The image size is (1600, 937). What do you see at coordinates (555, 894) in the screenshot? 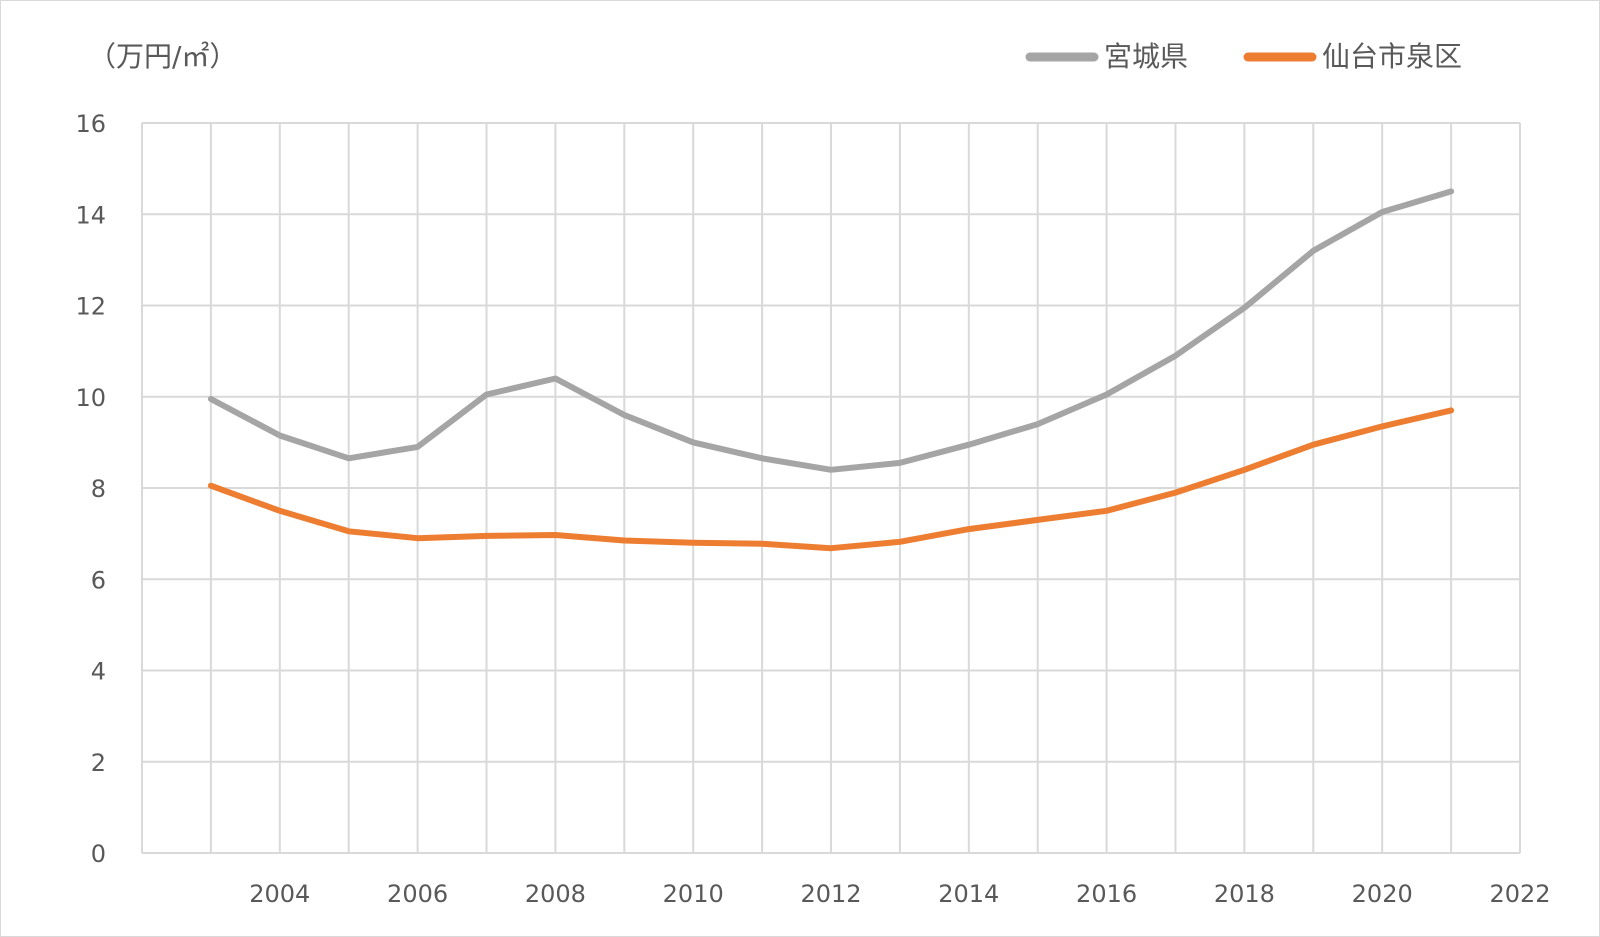
I see `x-tick-label: 2008` at bounding box center [555, 894].